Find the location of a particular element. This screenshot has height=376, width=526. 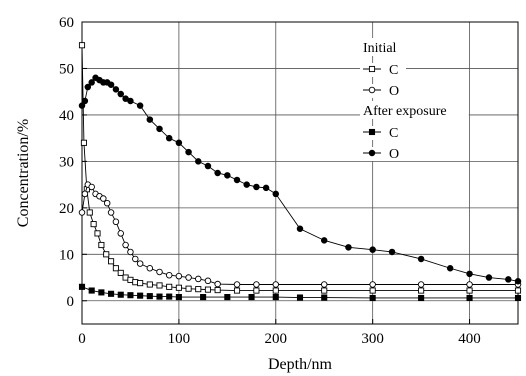

legend-entry-label: O is located at coordinates (394, 91).